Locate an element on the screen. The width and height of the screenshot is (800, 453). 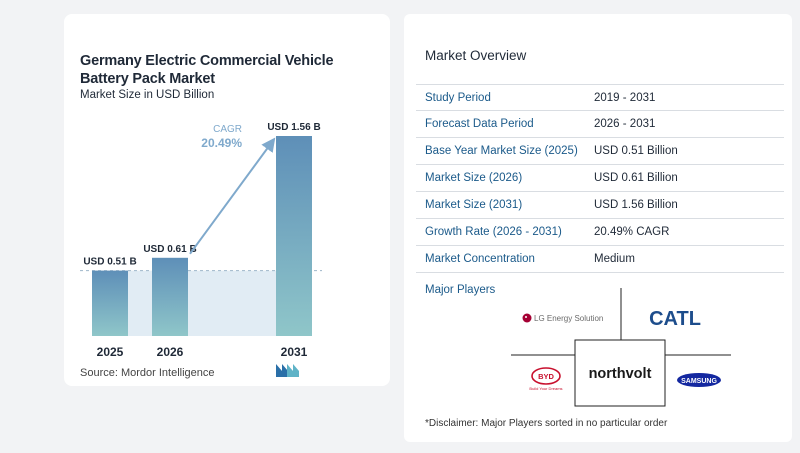
x-tick-label: 2031 is located at coordinates (294, 352).